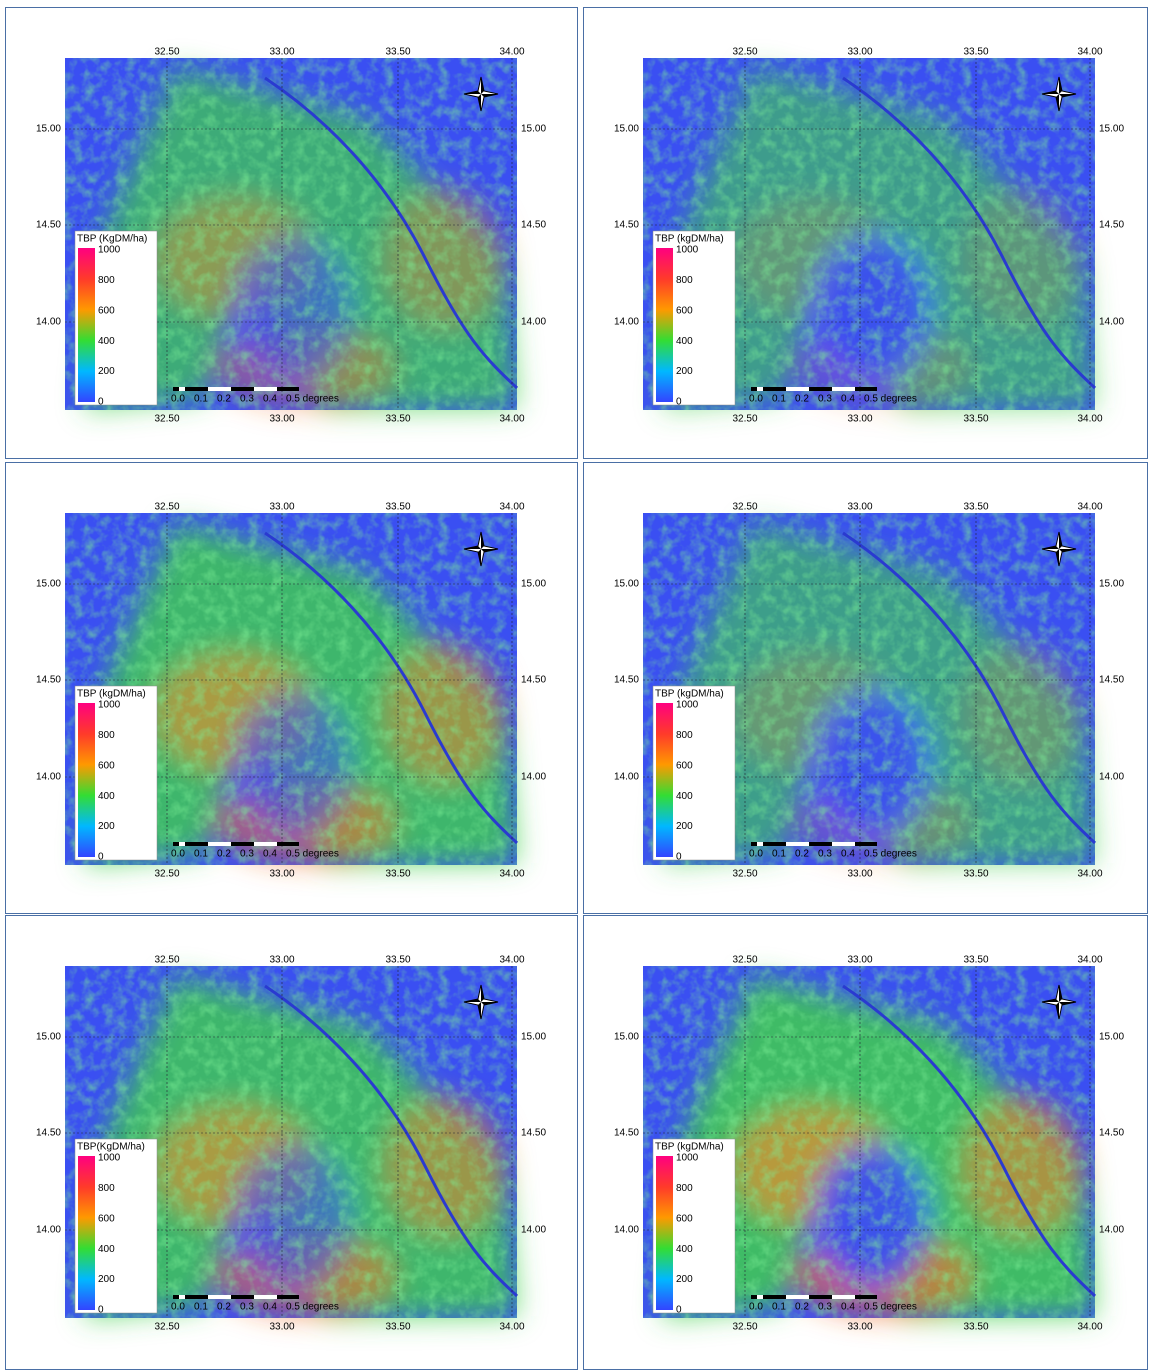 This screenshot has width=1149, height=1371. Describe the element at coordinates (101, 857) in the screenshot. I see `legend-label: 0` at that location.